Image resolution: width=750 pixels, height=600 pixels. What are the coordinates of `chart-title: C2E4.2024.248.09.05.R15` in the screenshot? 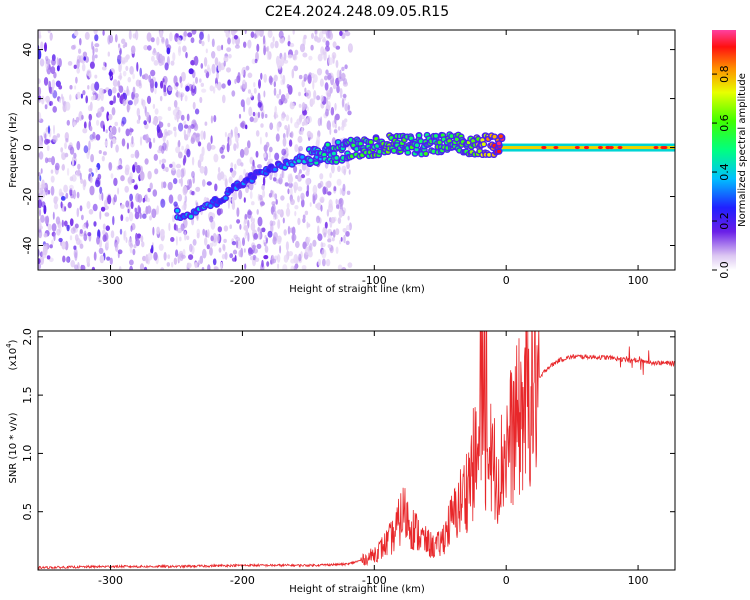 It's located at (357, 12).